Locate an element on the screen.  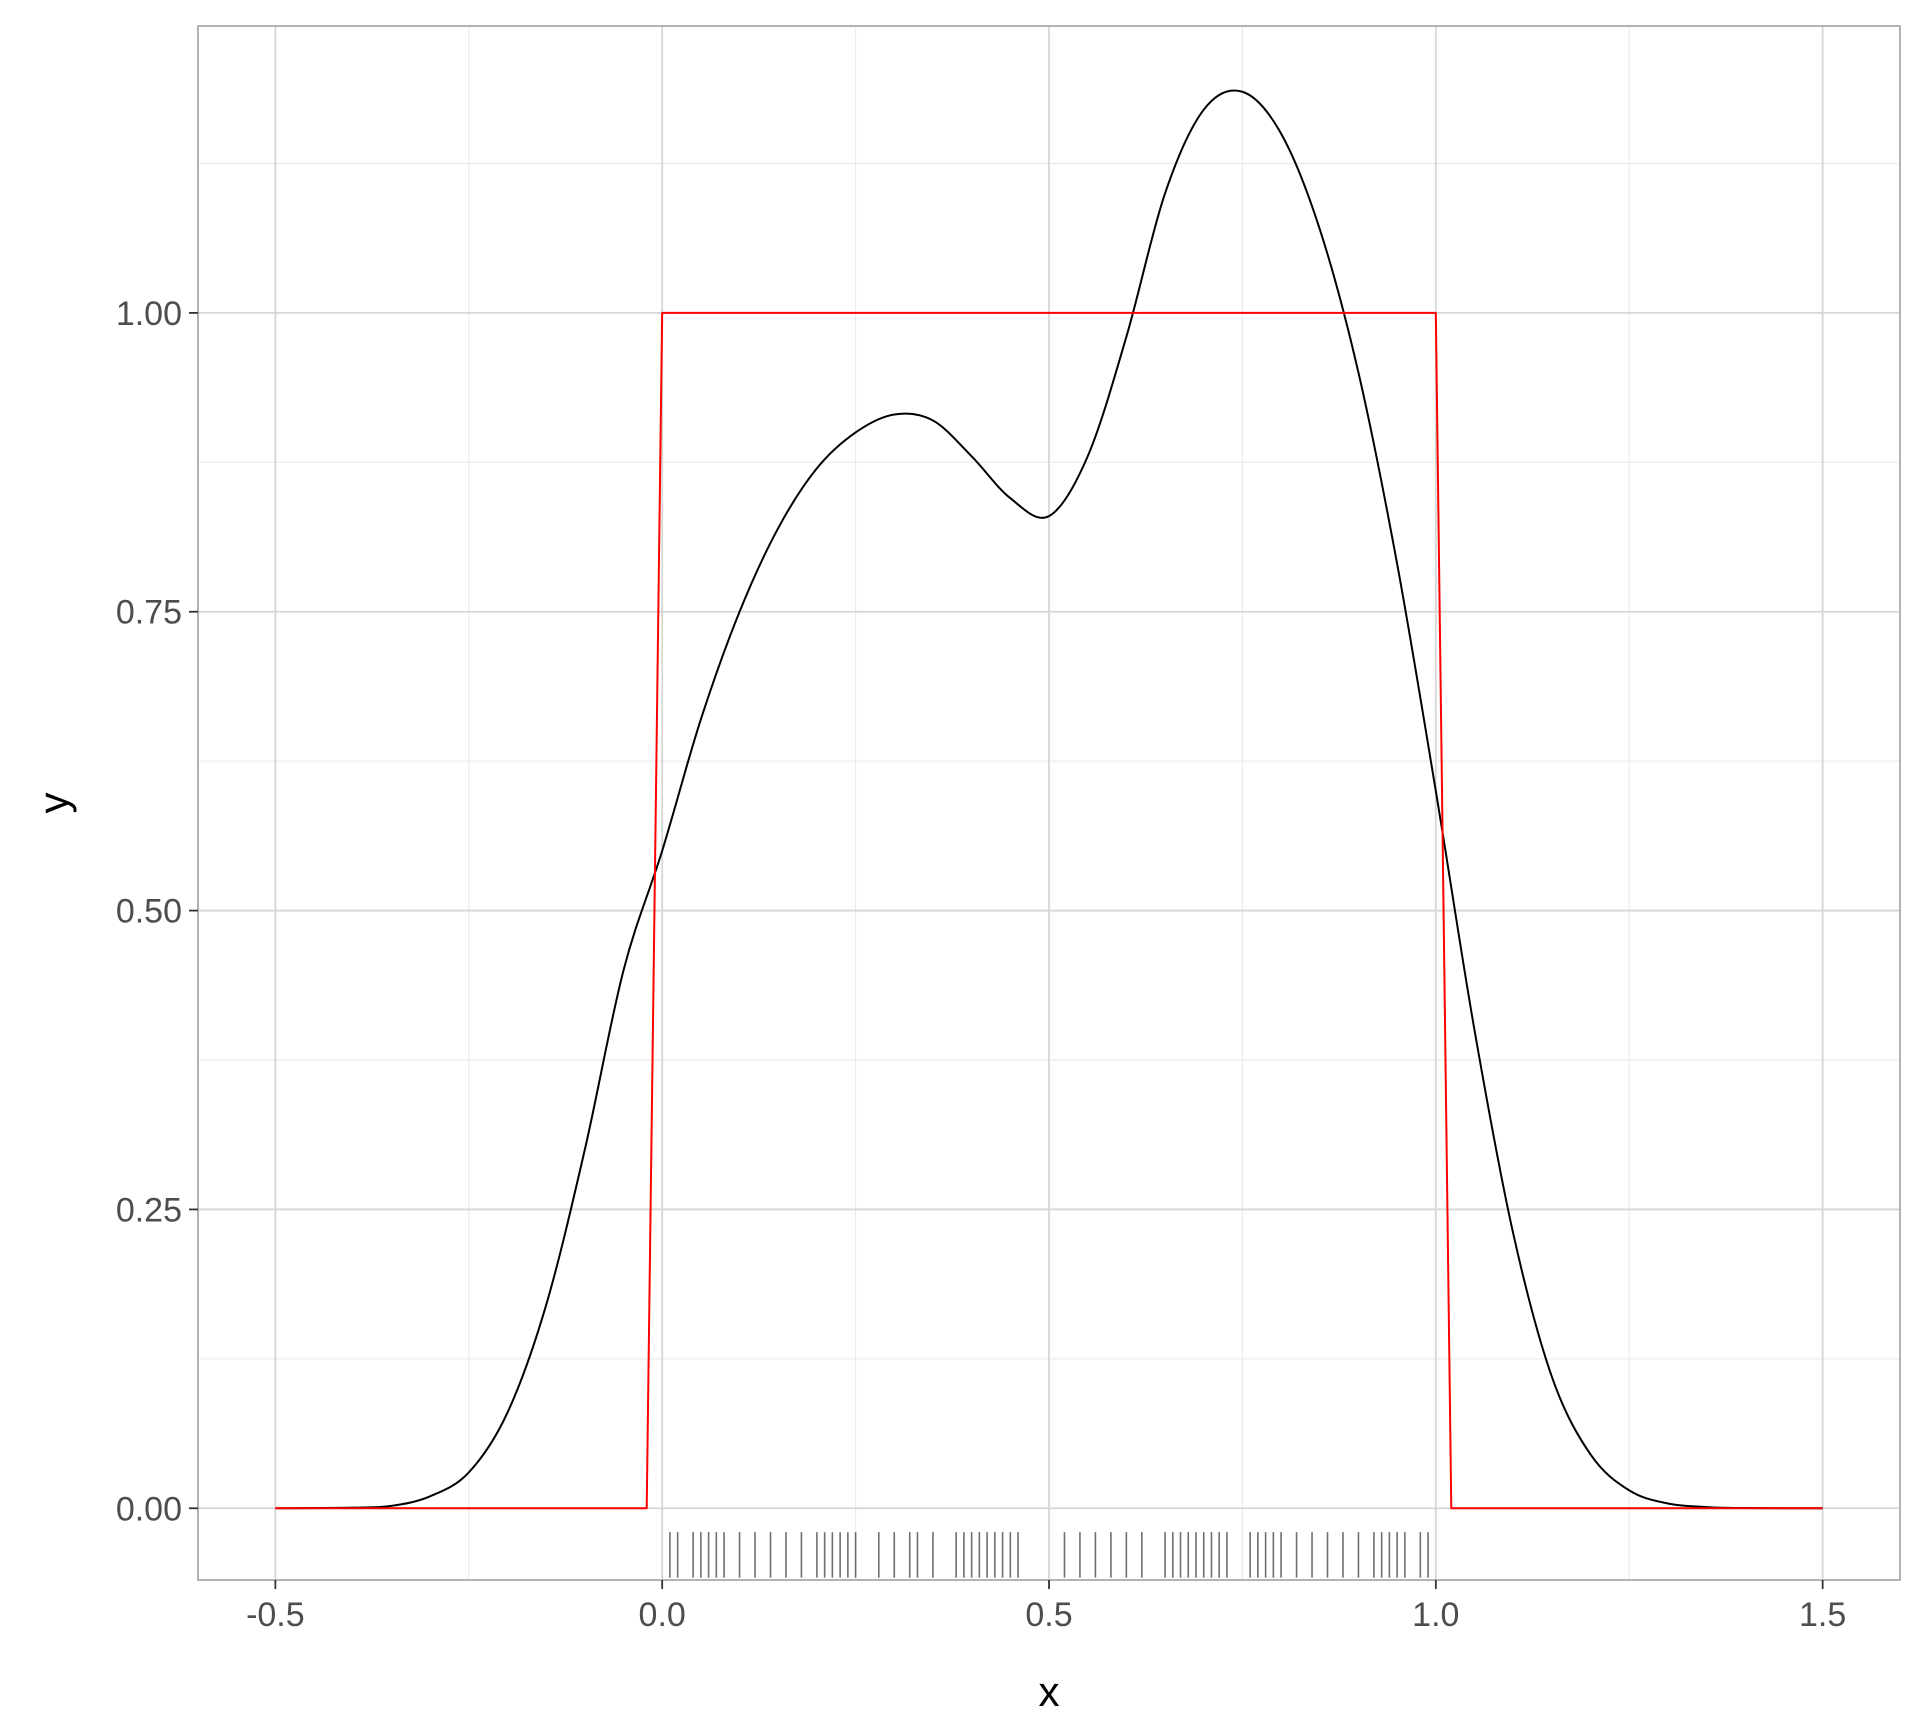
y-tick-label: 0.00 is located at coordinates (149, 1509).